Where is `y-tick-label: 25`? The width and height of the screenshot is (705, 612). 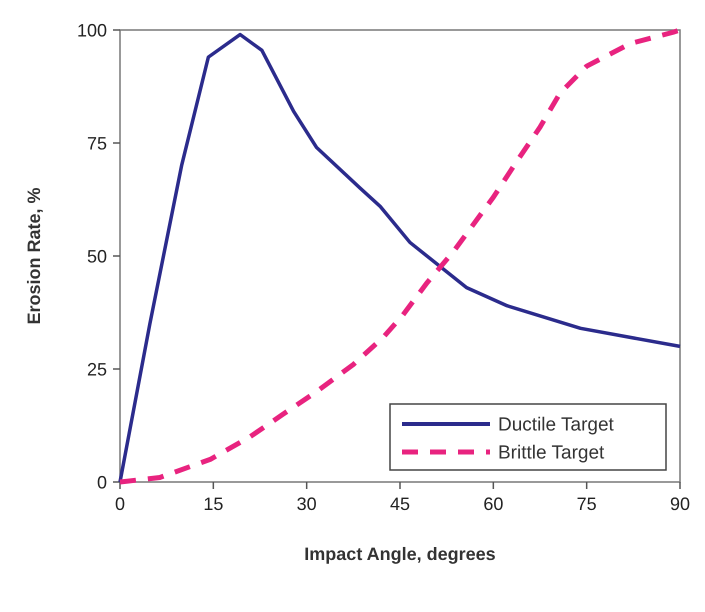
y-tick-label: 25 is located at coordinates (96, 369).